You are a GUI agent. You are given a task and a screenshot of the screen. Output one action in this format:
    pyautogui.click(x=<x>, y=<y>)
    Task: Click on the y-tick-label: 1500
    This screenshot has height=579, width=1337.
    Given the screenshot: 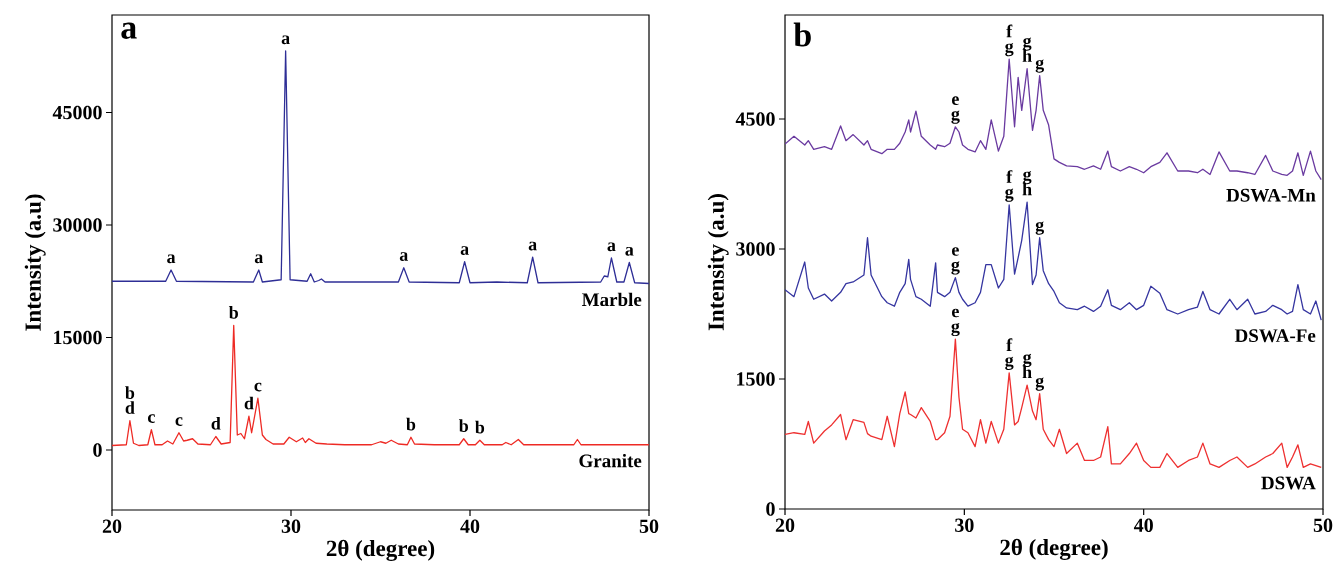 What is the action you would take?
    pyautogui.click(x=756, y=379)
    